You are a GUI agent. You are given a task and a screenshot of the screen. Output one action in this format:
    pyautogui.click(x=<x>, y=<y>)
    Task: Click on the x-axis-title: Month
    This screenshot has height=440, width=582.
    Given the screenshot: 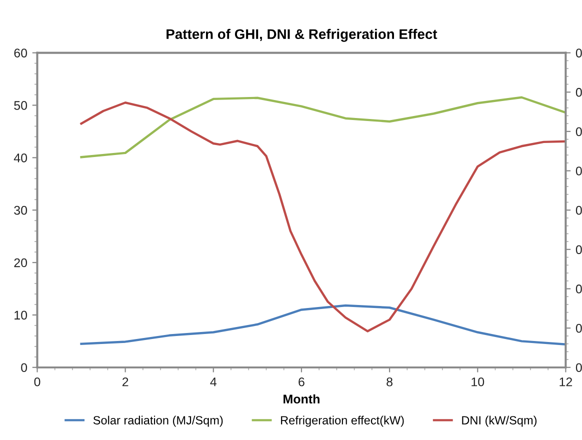 What is the action you would take?
    pyautogui.click(x=302, y=399)
    